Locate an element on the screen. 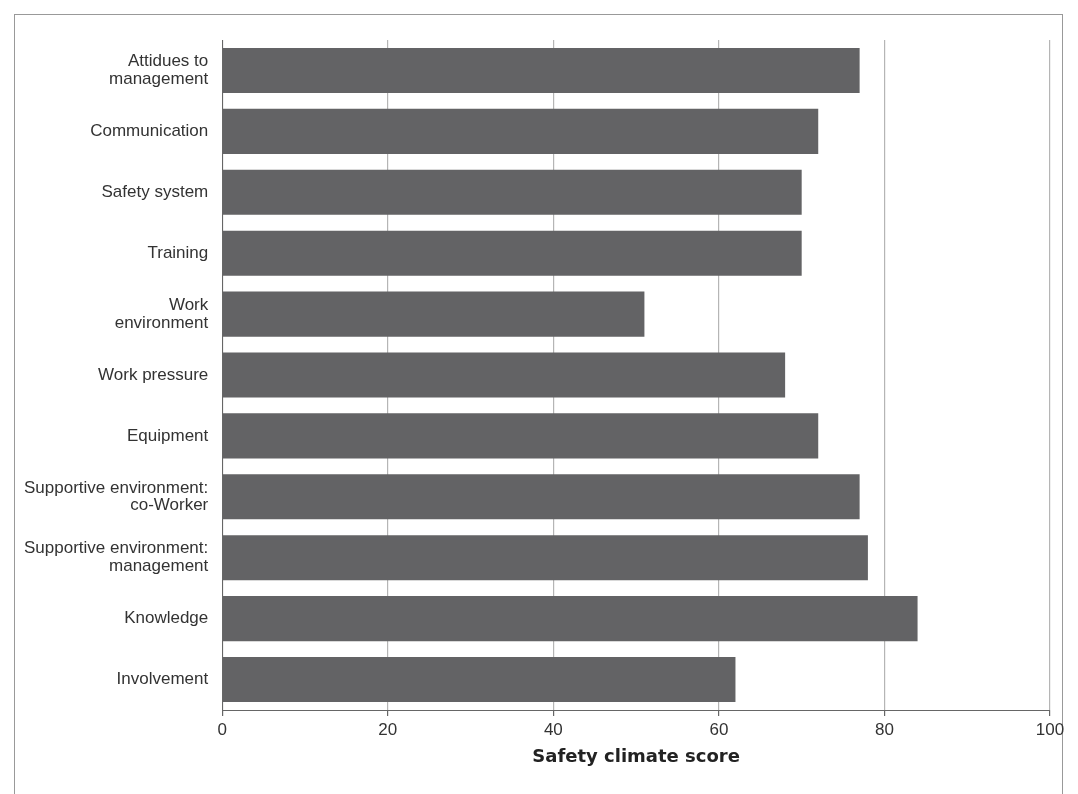 The image size is (1078, 794). x-tick-label: 40 is located at coordinates (553, 729).